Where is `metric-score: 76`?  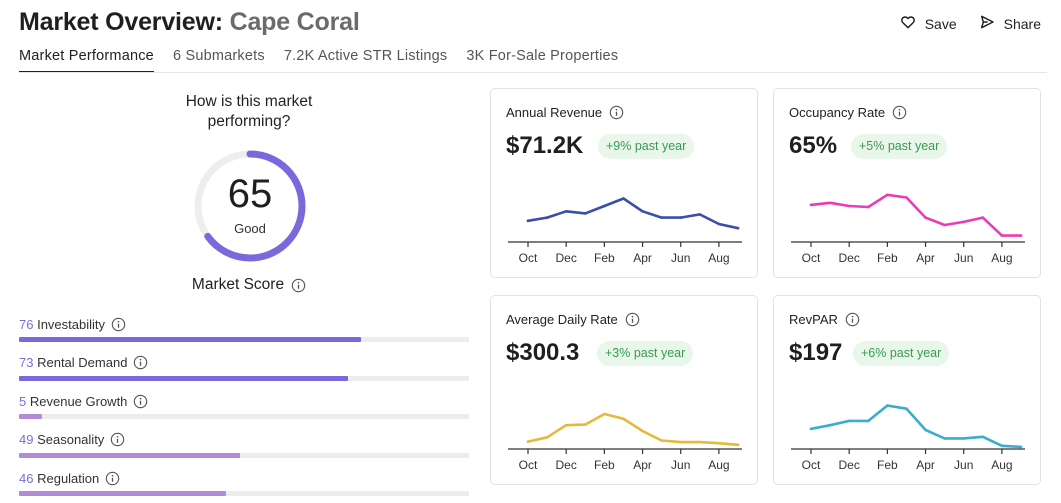 metric-score: 76 is located at coordinates (26, 324).